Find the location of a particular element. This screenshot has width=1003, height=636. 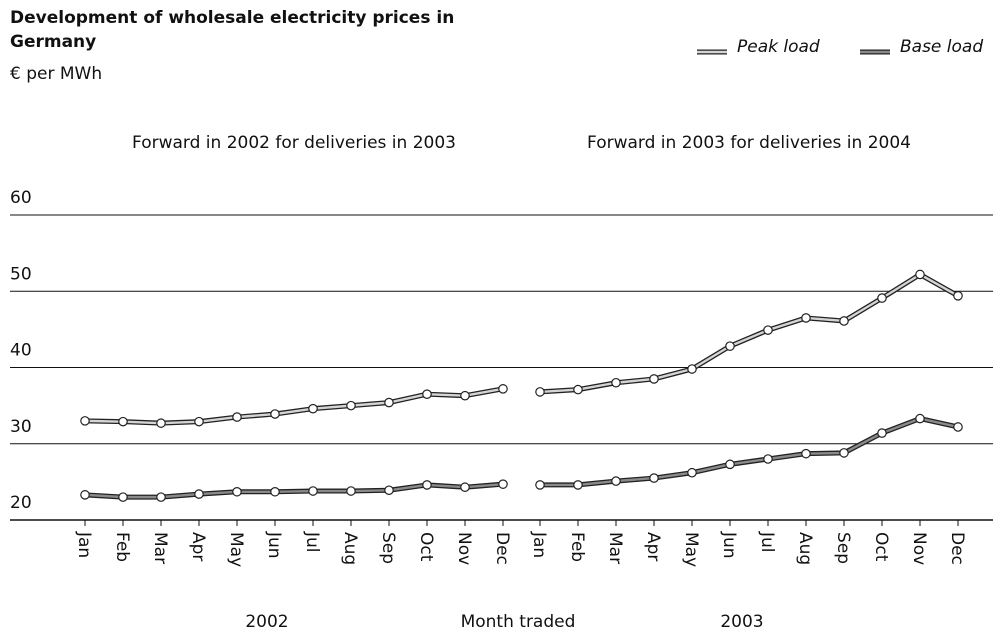

legend-label: Base load is located at coordinates (941, 47).